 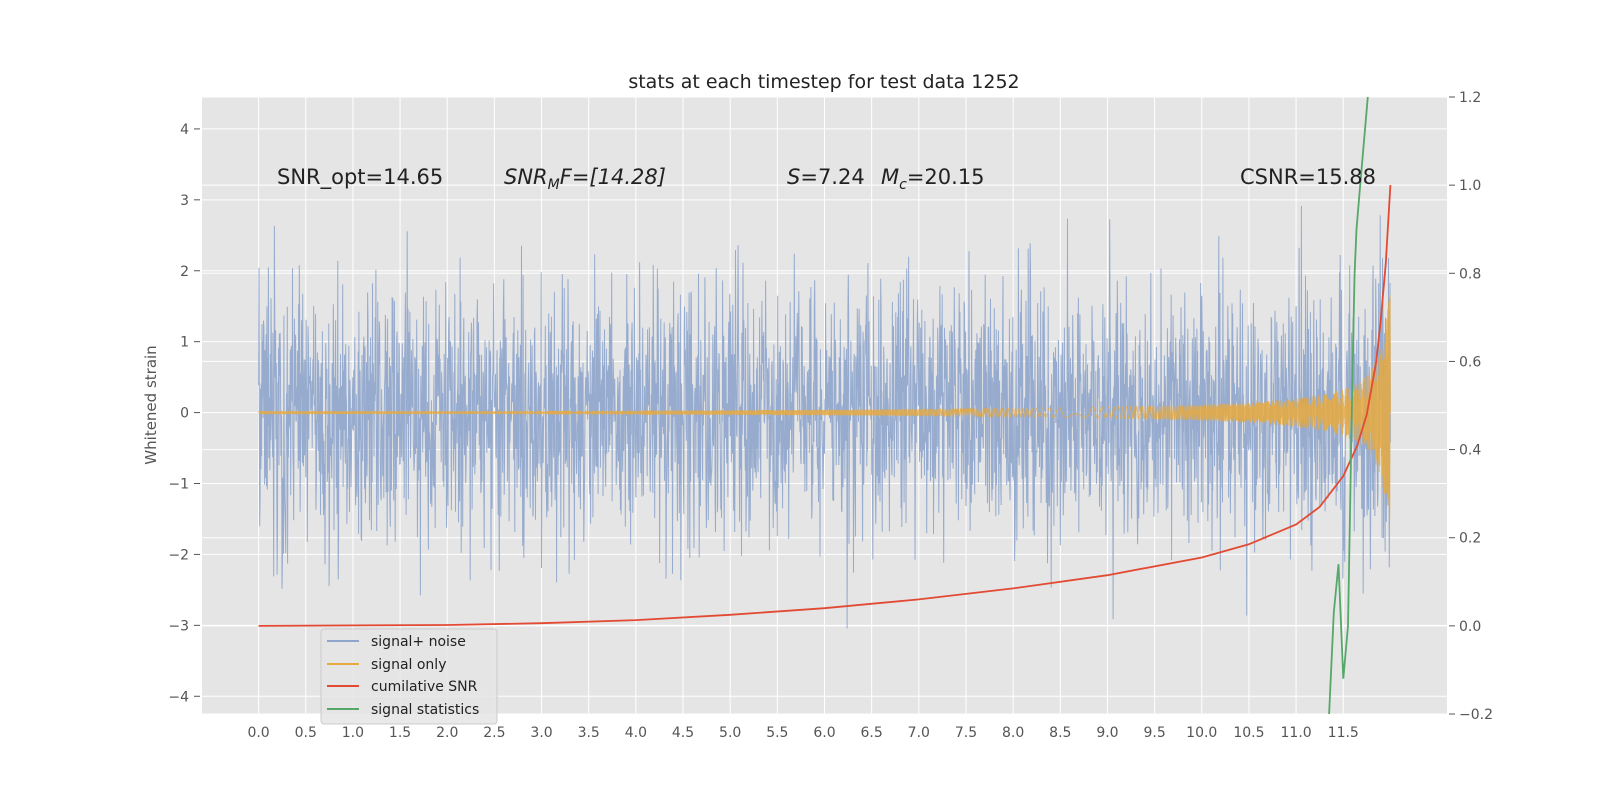 What do you see at coordinates (447, 733) in the screenshot?
I see `x-tick-label: 2.0` at bounding box center [447, 733].